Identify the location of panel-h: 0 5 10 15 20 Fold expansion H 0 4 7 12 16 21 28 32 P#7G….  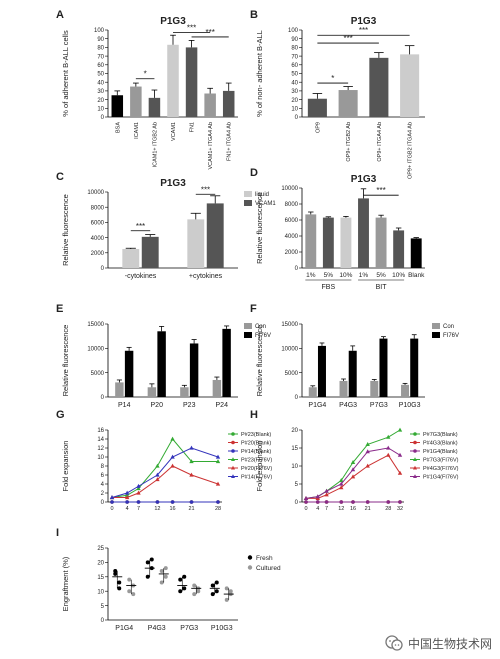
(354, 460).